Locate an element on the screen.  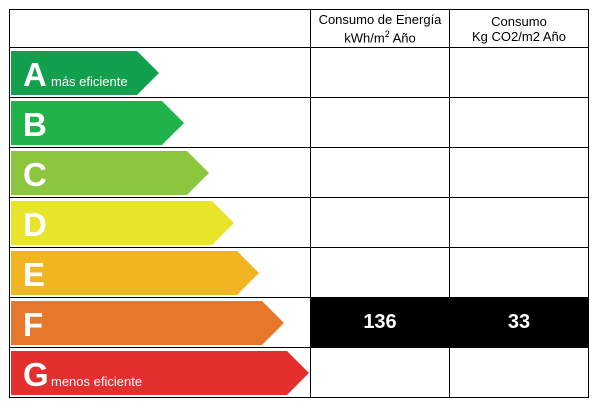
energy-value-b is located at coordinates (380, 122).